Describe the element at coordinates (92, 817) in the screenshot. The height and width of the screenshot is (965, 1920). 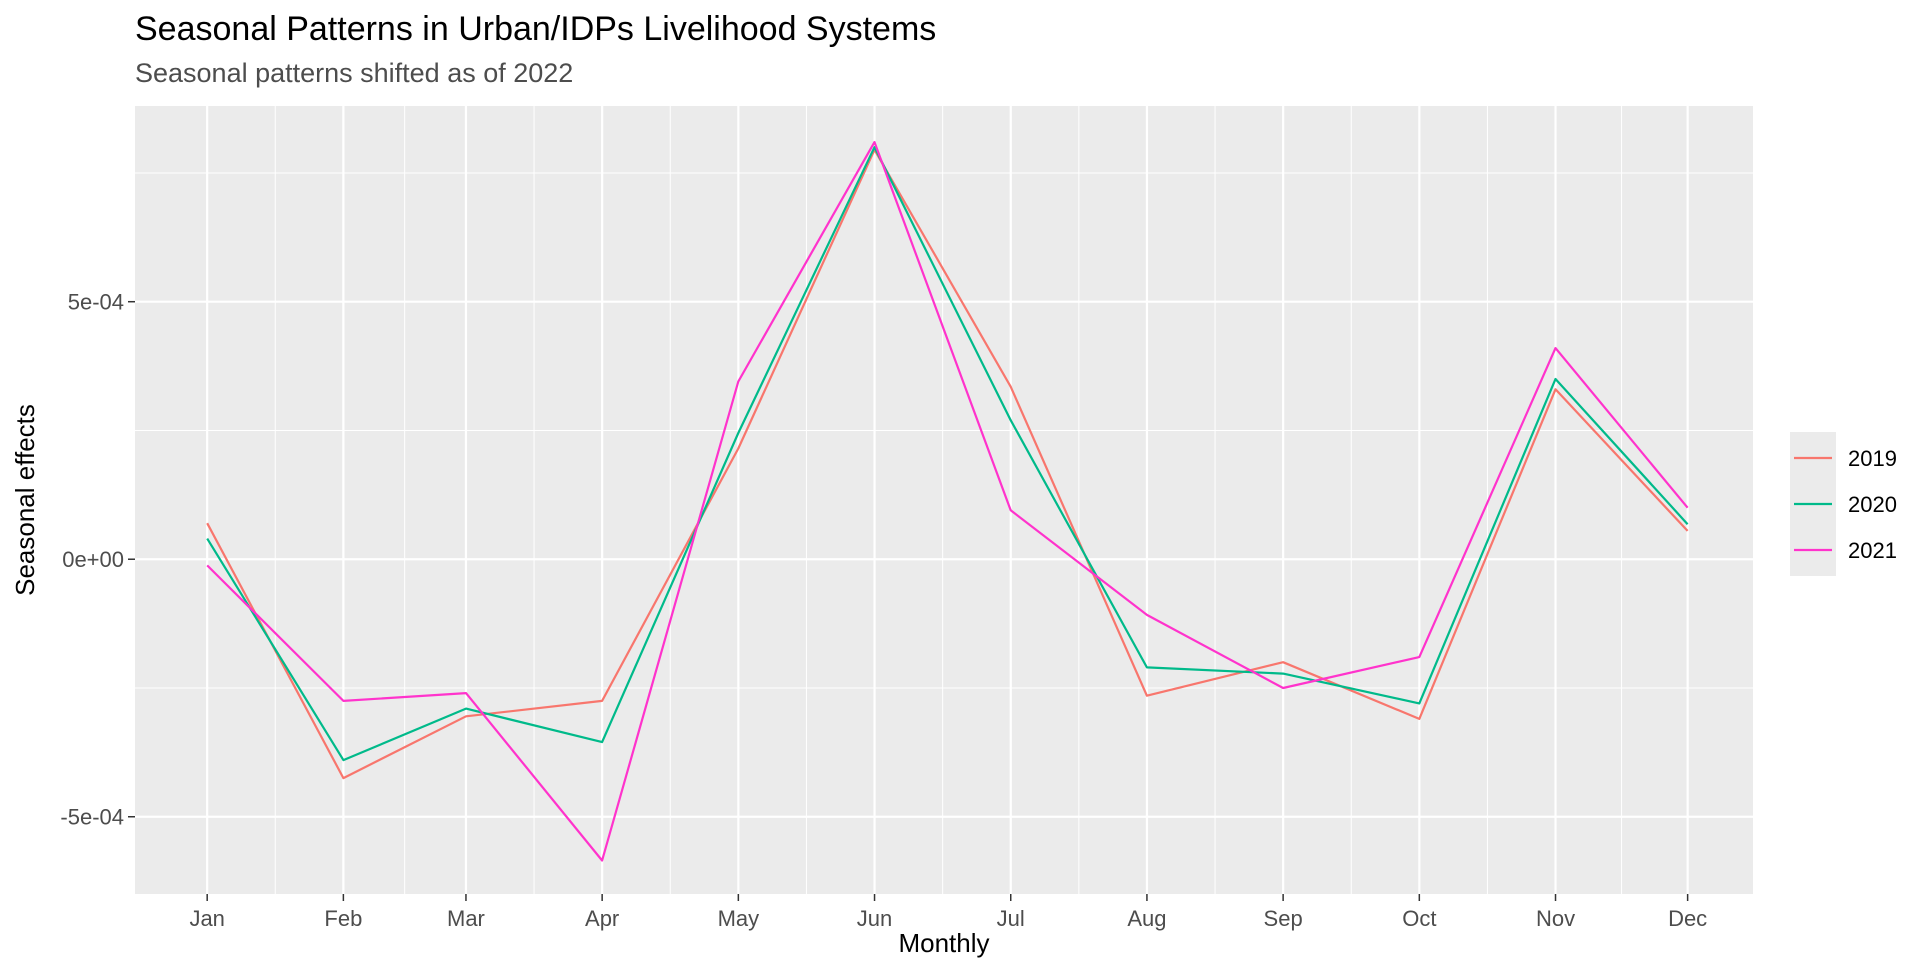
I see `y-tick-label: -5e-04` at that location.